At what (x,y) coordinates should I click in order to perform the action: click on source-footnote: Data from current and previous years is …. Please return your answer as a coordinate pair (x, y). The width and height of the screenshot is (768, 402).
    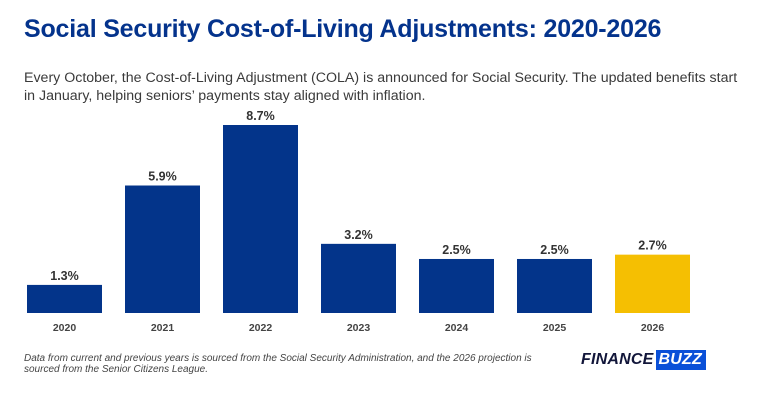
    Looking at the image, I should click on (278, 364).